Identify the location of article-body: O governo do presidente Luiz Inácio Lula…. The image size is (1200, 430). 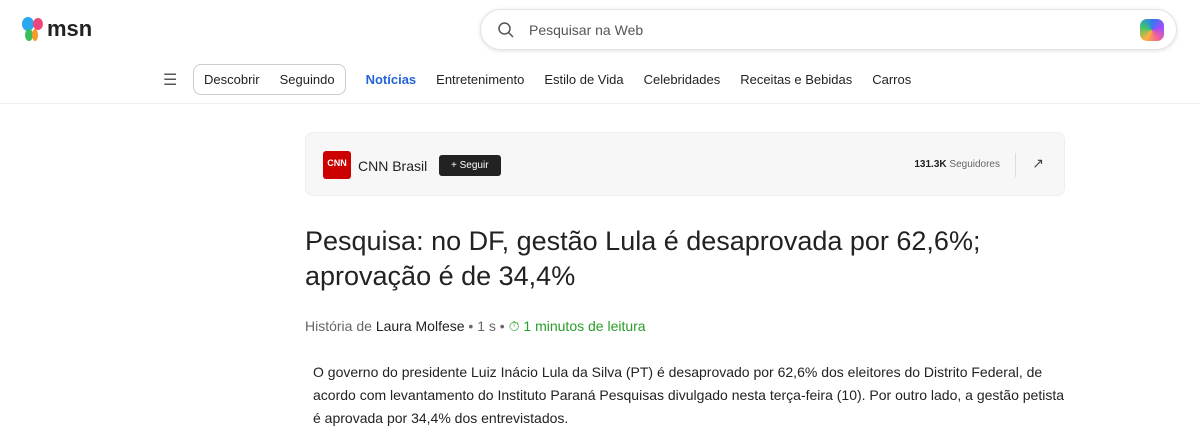
(688, 395).